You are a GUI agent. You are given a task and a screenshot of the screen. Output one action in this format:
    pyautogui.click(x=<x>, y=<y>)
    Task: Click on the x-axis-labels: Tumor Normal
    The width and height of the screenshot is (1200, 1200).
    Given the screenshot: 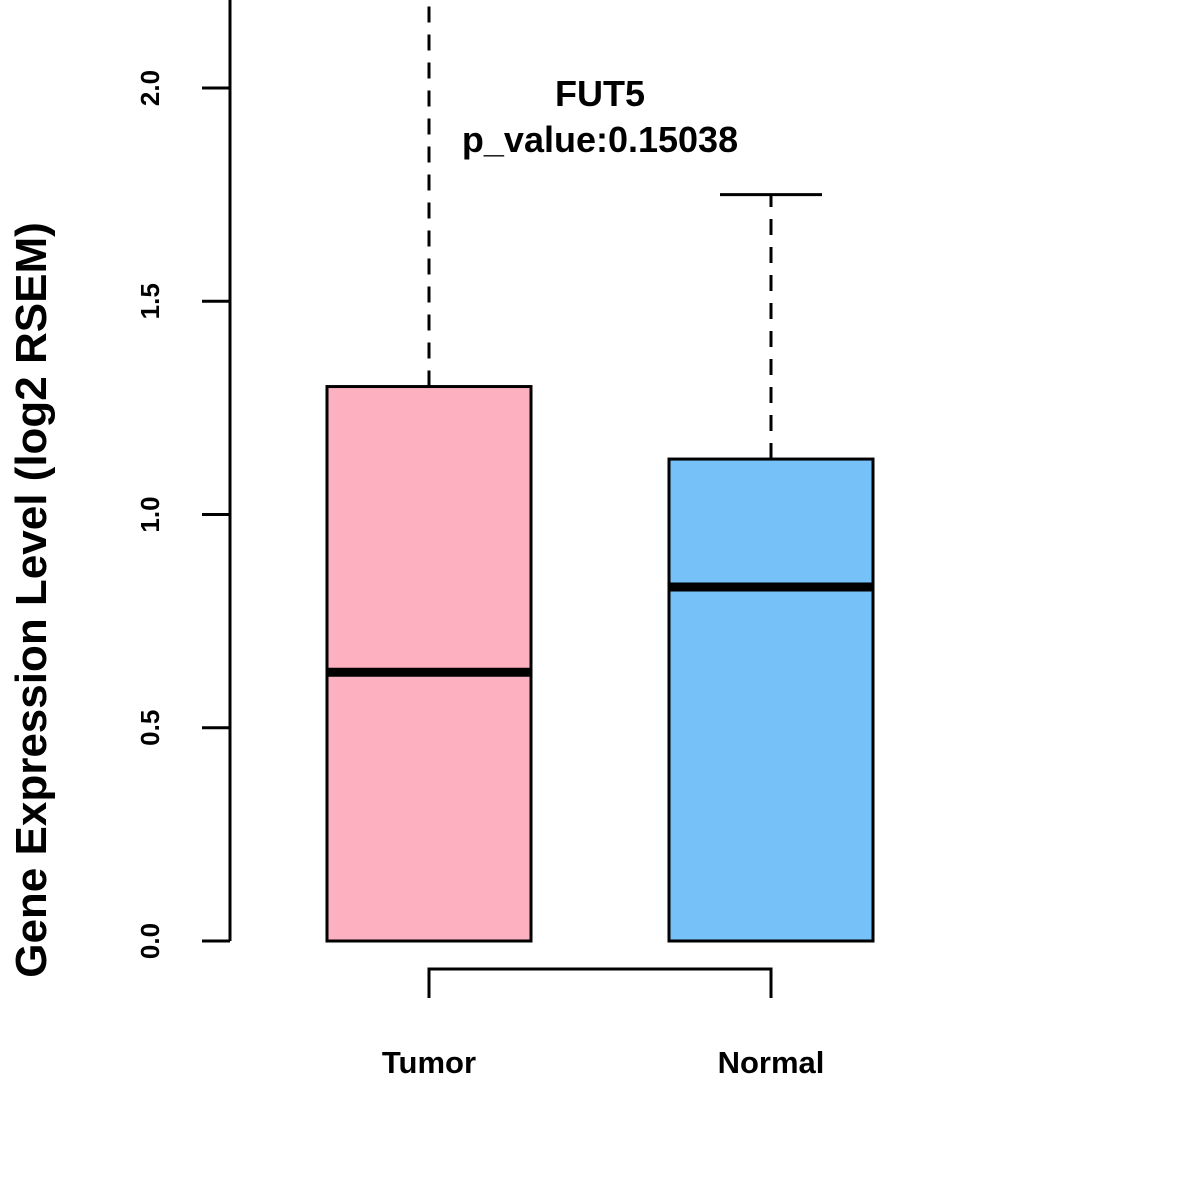 What is the action you would take?
    pyautogui.click(x=603, y=1062)
    